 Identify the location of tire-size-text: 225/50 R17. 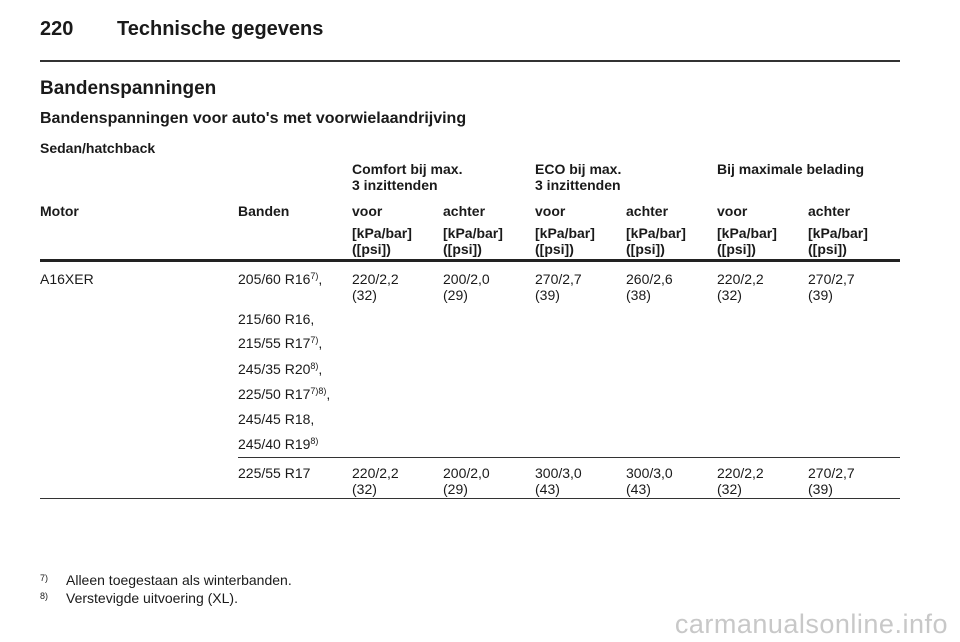
(274, 394).